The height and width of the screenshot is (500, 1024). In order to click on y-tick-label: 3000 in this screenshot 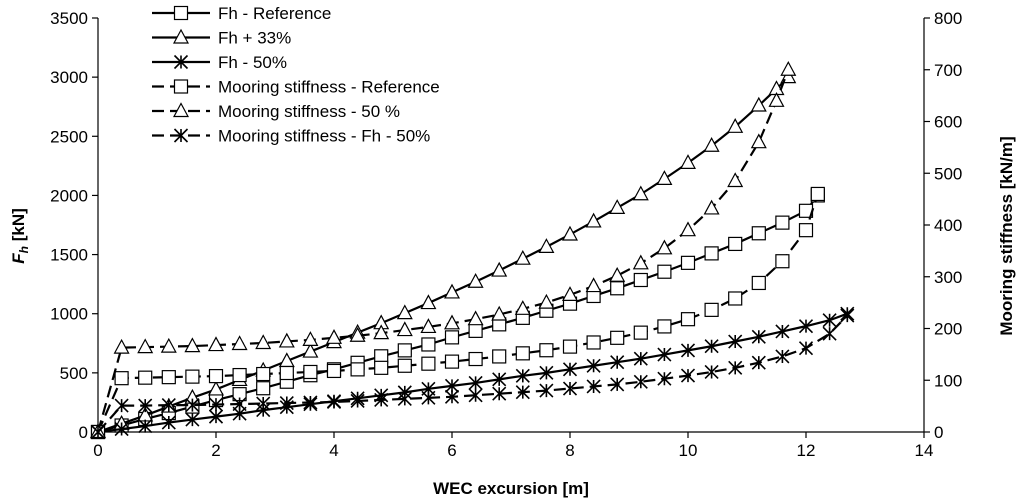, I will do `click(69, 77)`.